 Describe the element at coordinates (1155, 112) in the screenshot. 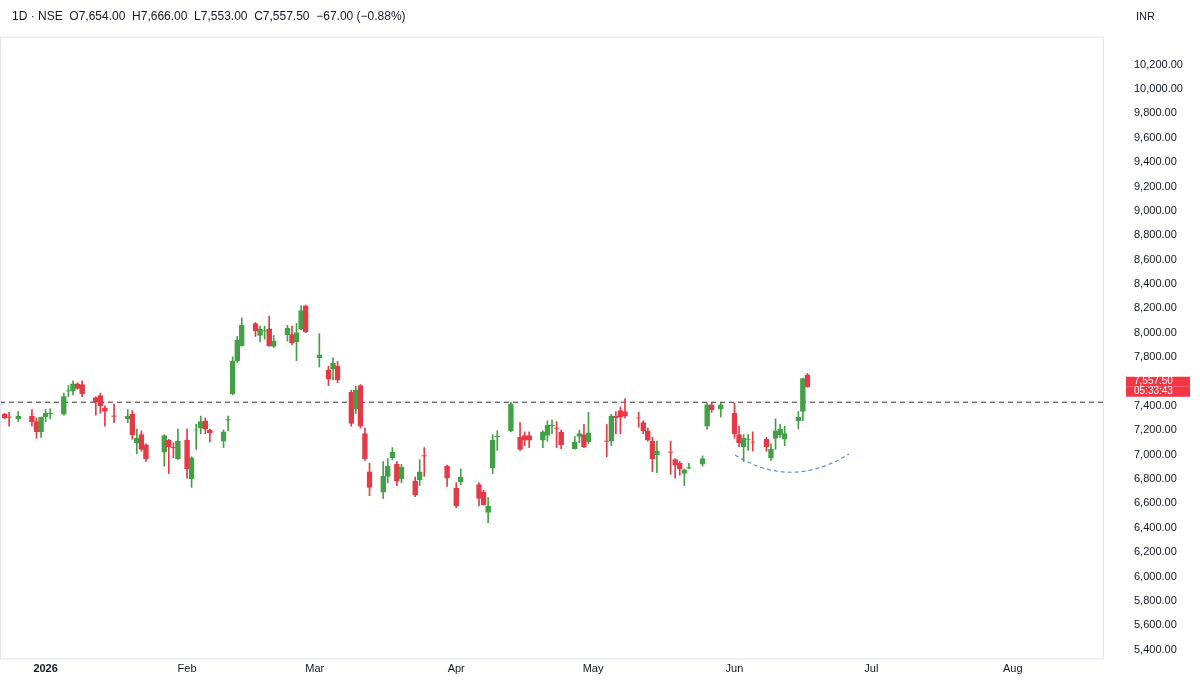

I see `y-tick-label: 9,800.00` at that location.